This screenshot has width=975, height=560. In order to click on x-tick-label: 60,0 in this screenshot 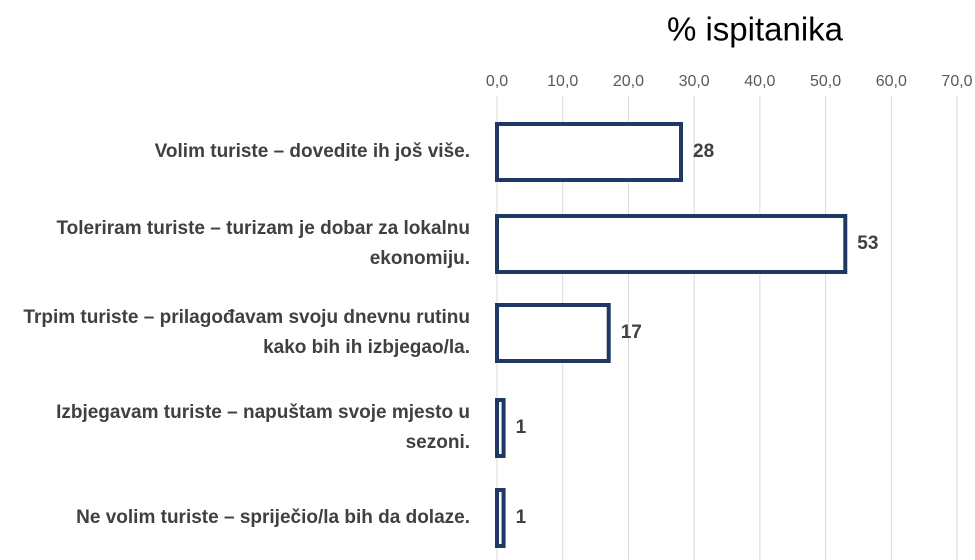, I will do `click(891, 81)`.